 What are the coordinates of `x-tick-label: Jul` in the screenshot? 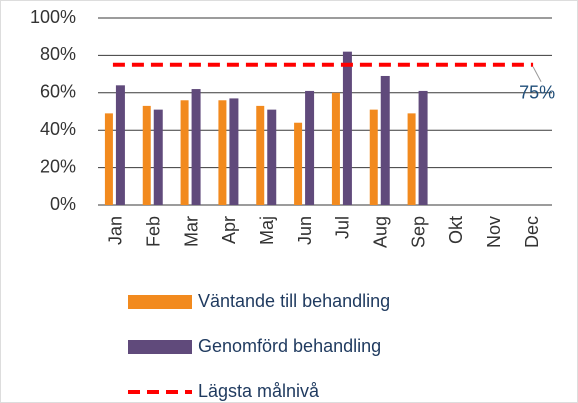 It's located at (343, 227).